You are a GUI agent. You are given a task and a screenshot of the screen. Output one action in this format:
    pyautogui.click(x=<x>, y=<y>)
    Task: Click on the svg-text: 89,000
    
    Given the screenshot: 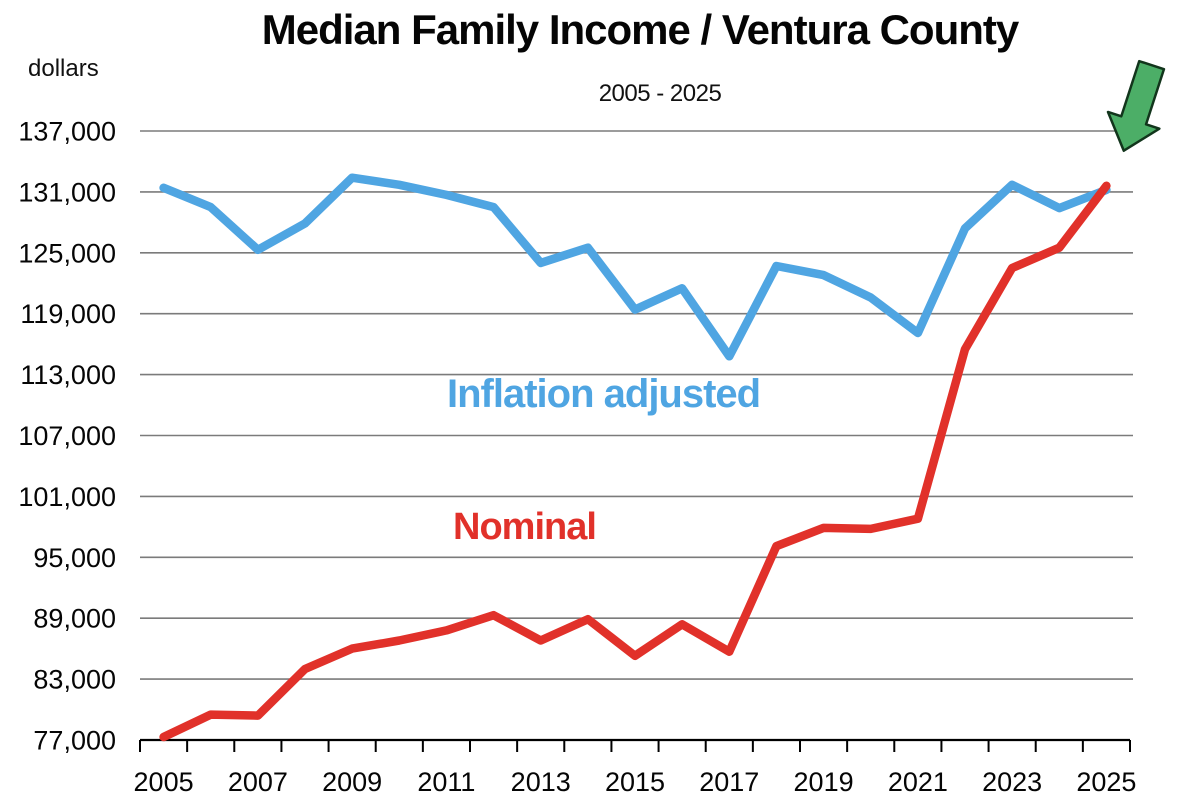 What is the action you would take?
    pyautogui.click(x=74, y=619)
    